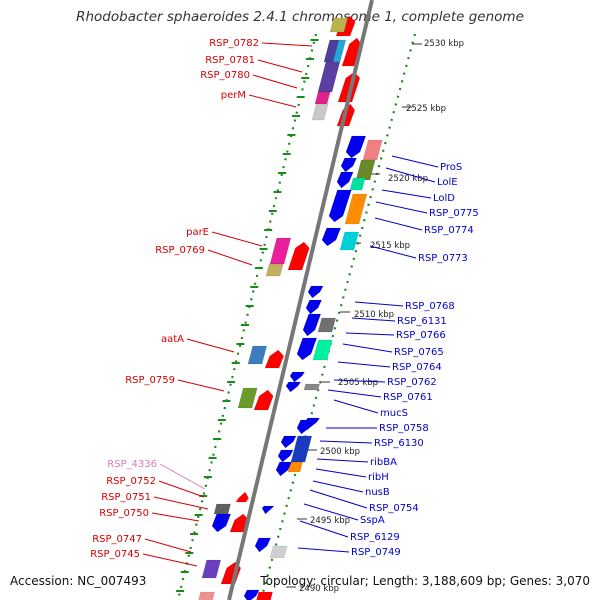  Describe the element at coordinates (372, 520) in the screenshot. I see `gene-label-sspa: SspA` at that location.